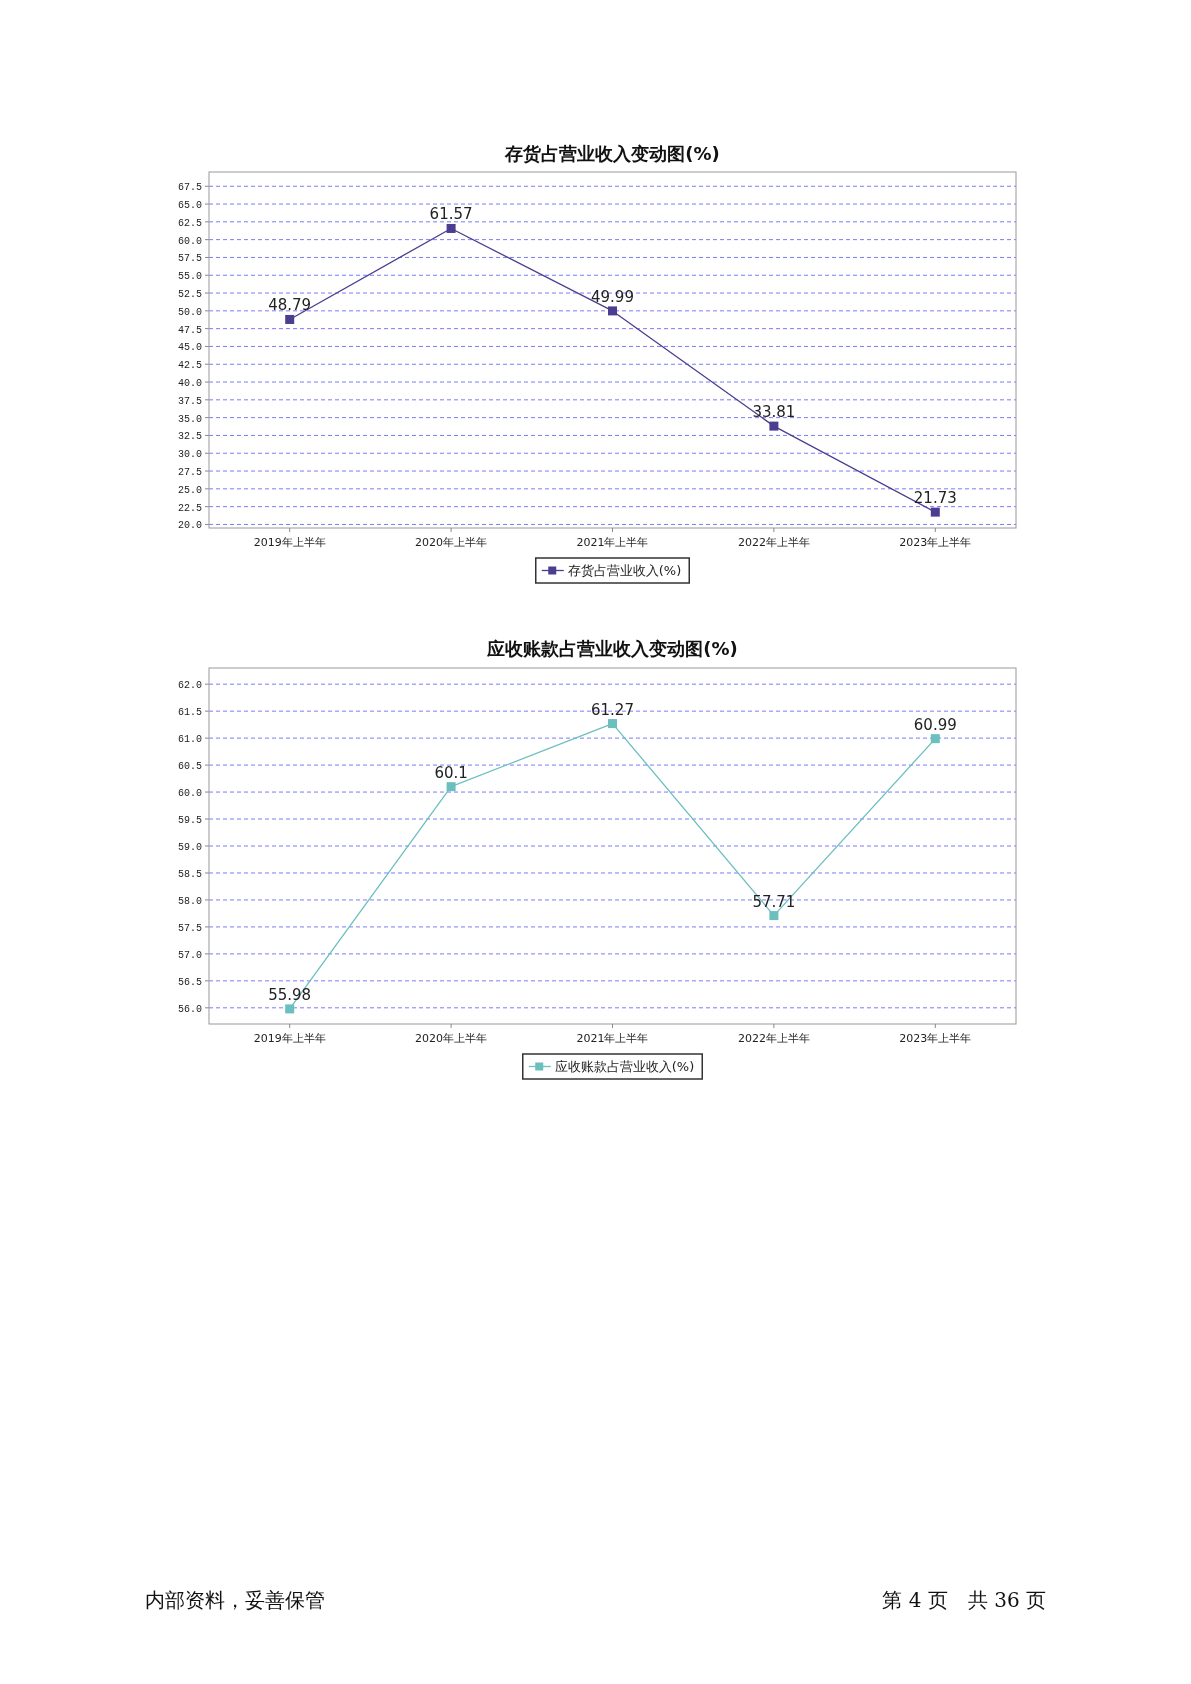  I want to click on y-tick-label: 30.0, so click(189, 455).